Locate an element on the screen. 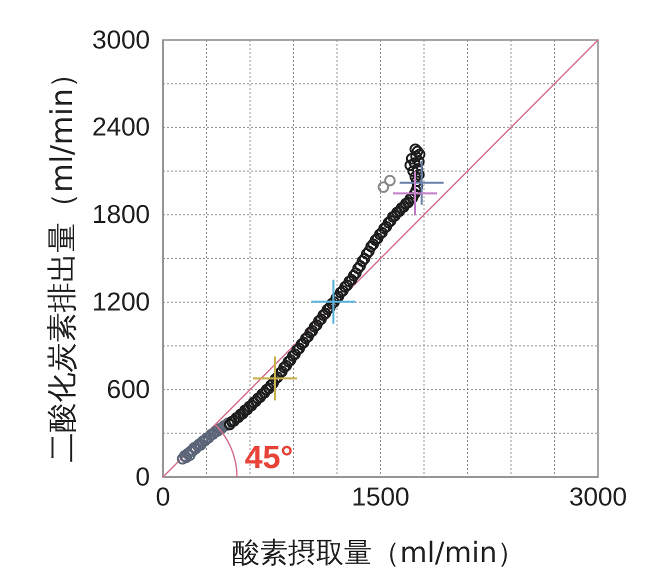 This screenshot has height=584, width=652. x-axis-title: 酸素摂取量（ml/min） is located at coordinates (379, 552).